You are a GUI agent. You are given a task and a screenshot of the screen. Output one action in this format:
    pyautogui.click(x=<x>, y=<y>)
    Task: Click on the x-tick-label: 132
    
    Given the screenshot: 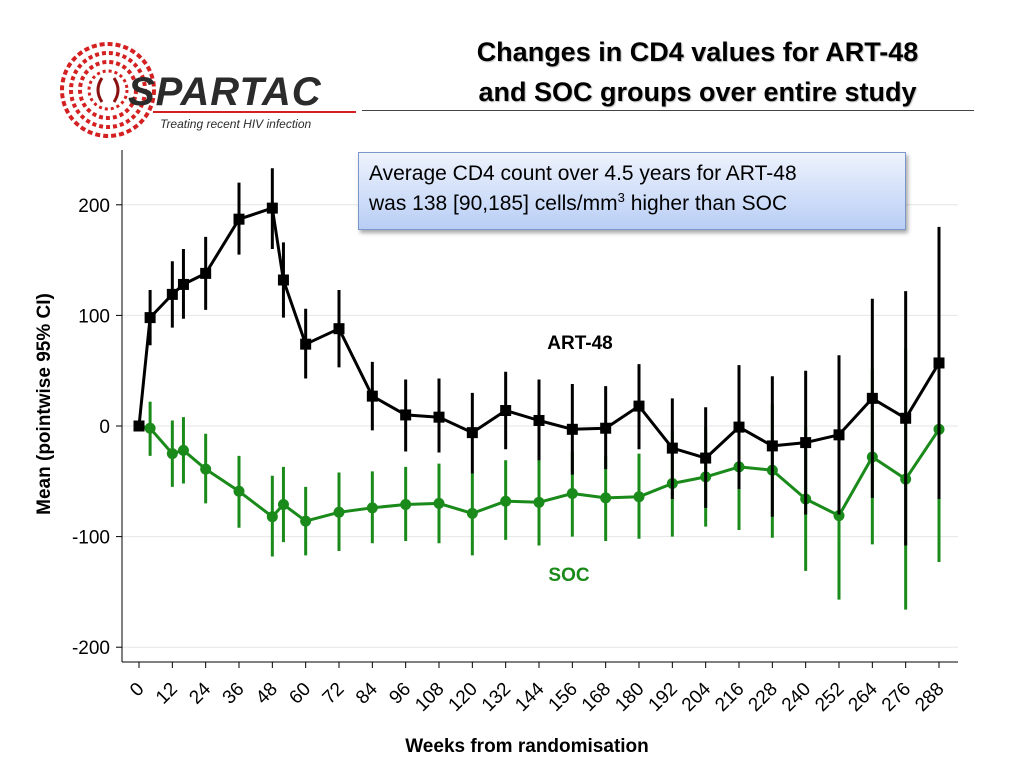 What is the action you would take?
    pyautogui.click(x=496, y=697)
    